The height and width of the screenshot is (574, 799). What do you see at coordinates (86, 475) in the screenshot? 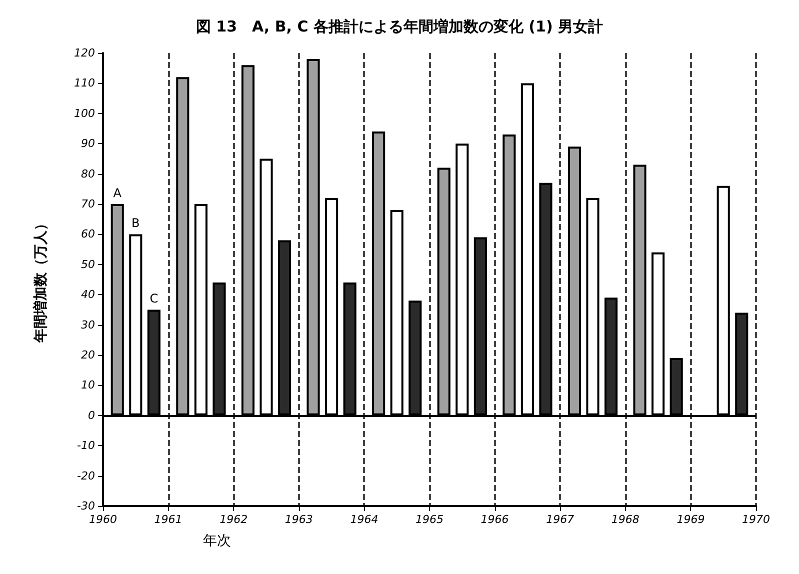
I see `y-tick-label: -20` at bounding box center [86, 475].